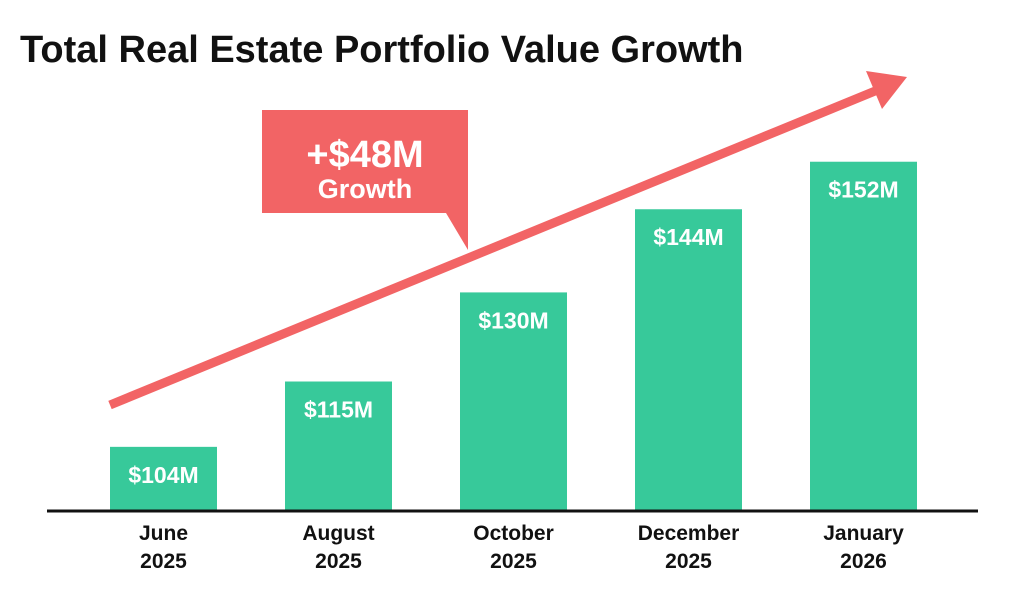 This screenshot has height=592, width=1024. What do you see at coordinates (863, 533) in the screenshot?
I see `x-tick-label: January` at bounding box center [863, 533].